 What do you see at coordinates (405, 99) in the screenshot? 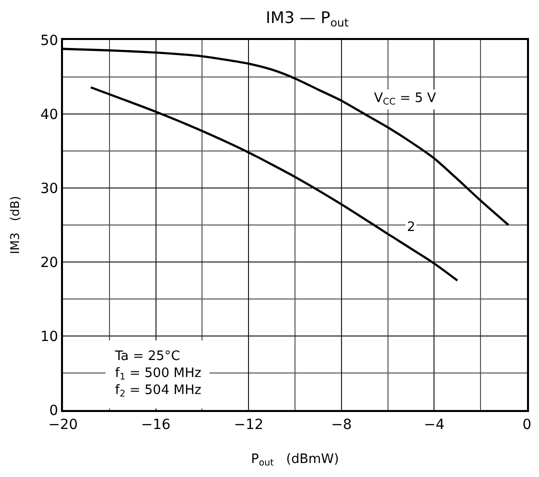
I see `series-label: V$_{CC}$ = 5 V` at bounding box center [405, 99].